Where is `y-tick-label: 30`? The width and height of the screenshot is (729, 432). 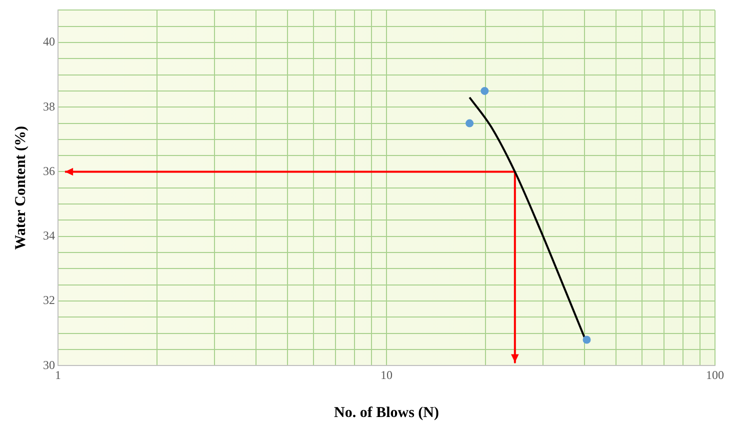
y-tick-label: 30 is located at coordinates (49, 365).